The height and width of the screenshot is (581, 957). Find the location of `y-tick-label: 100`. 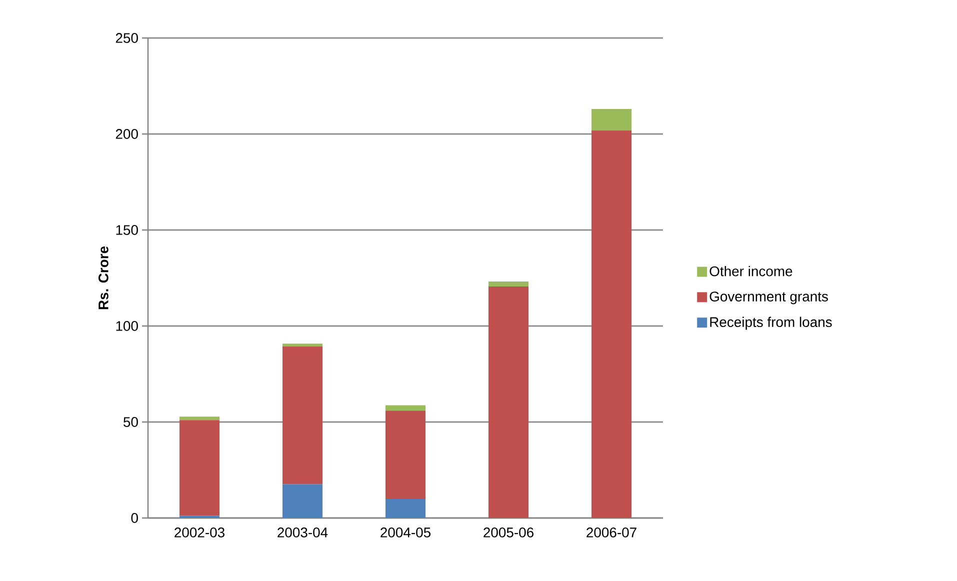

y-tick-label: 100 is located at coordinates (127, 326).